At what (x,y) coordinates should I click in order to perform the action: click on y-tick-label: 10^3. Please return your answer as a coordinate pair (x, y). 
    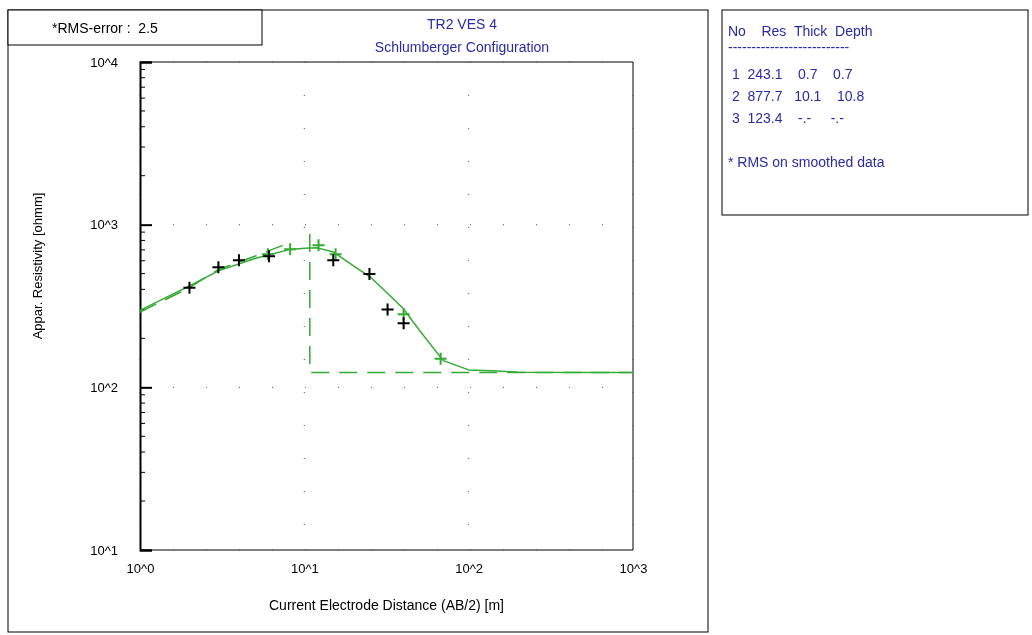
    Looking at the image, I should click on (104, 225).